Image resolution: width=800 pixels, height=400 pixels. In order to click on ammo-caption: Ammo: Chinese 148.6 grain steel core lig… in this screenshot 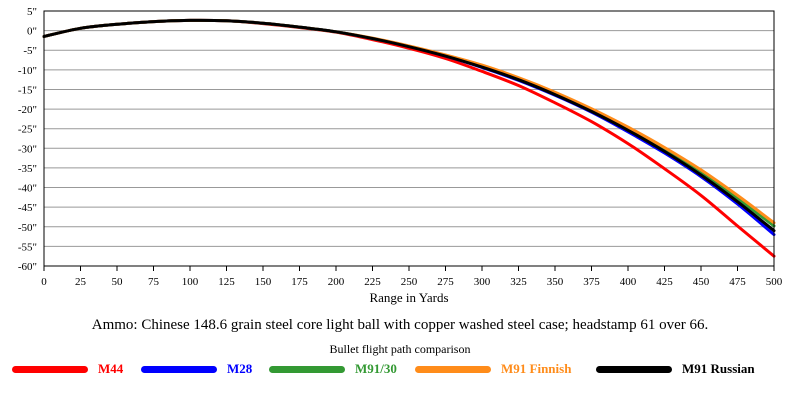, I will do `click(400, 325)`.